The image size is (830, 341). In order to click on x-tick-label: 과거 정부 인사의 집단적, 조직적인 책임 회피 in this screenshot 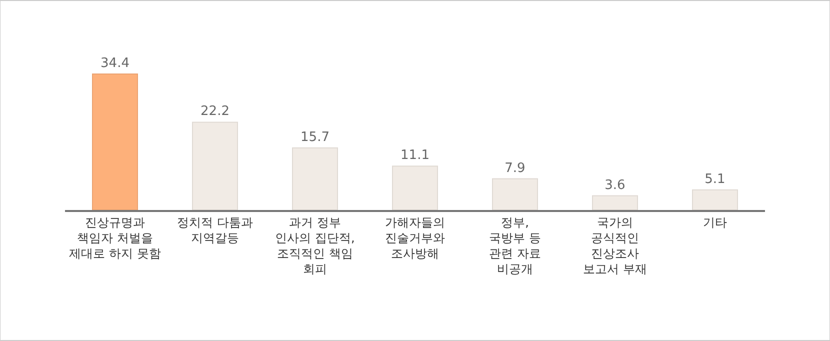, I will do `click(315, 245)`.